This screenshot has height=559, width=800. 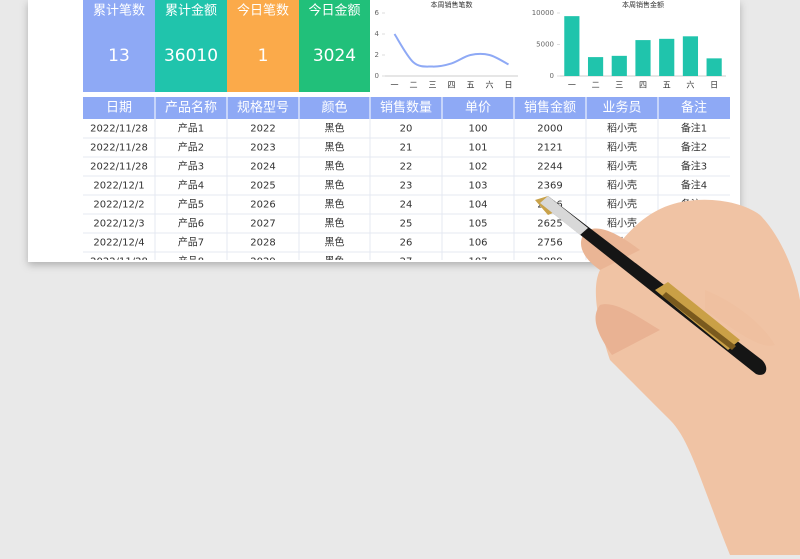 What do you see at coordinates (191, 185) in the screenshot?
I see `table-cell: 产品4` at bounding box center [191, 185].